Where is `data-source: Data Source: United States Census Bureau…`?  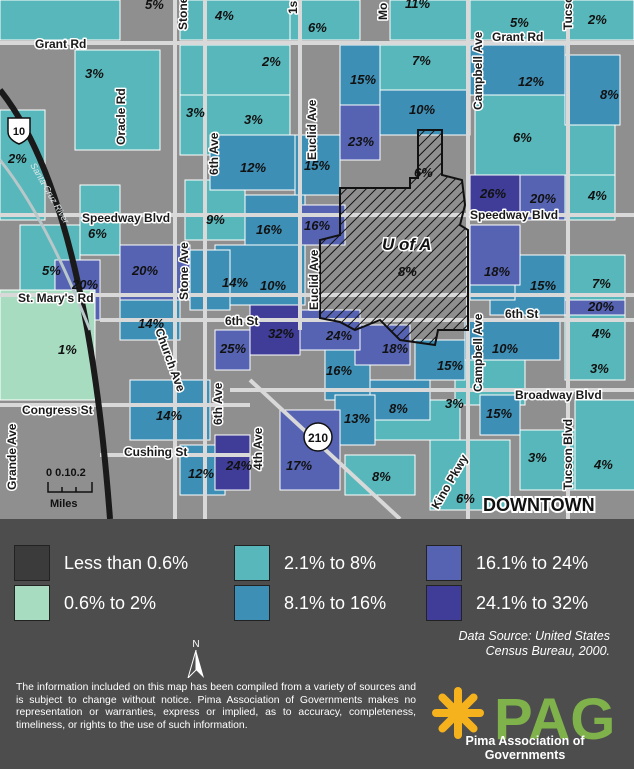
data-source: Data Source: United States Census Bureau… is located at coordinates (534, 643).